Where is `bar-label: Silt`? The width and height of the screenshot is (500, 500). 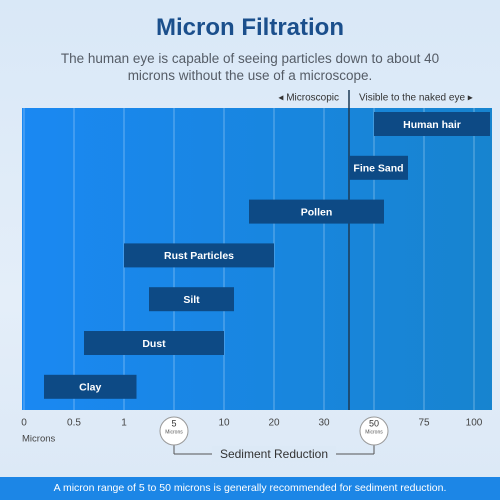 bar-label: Silt is located at coordinates (191, 300).